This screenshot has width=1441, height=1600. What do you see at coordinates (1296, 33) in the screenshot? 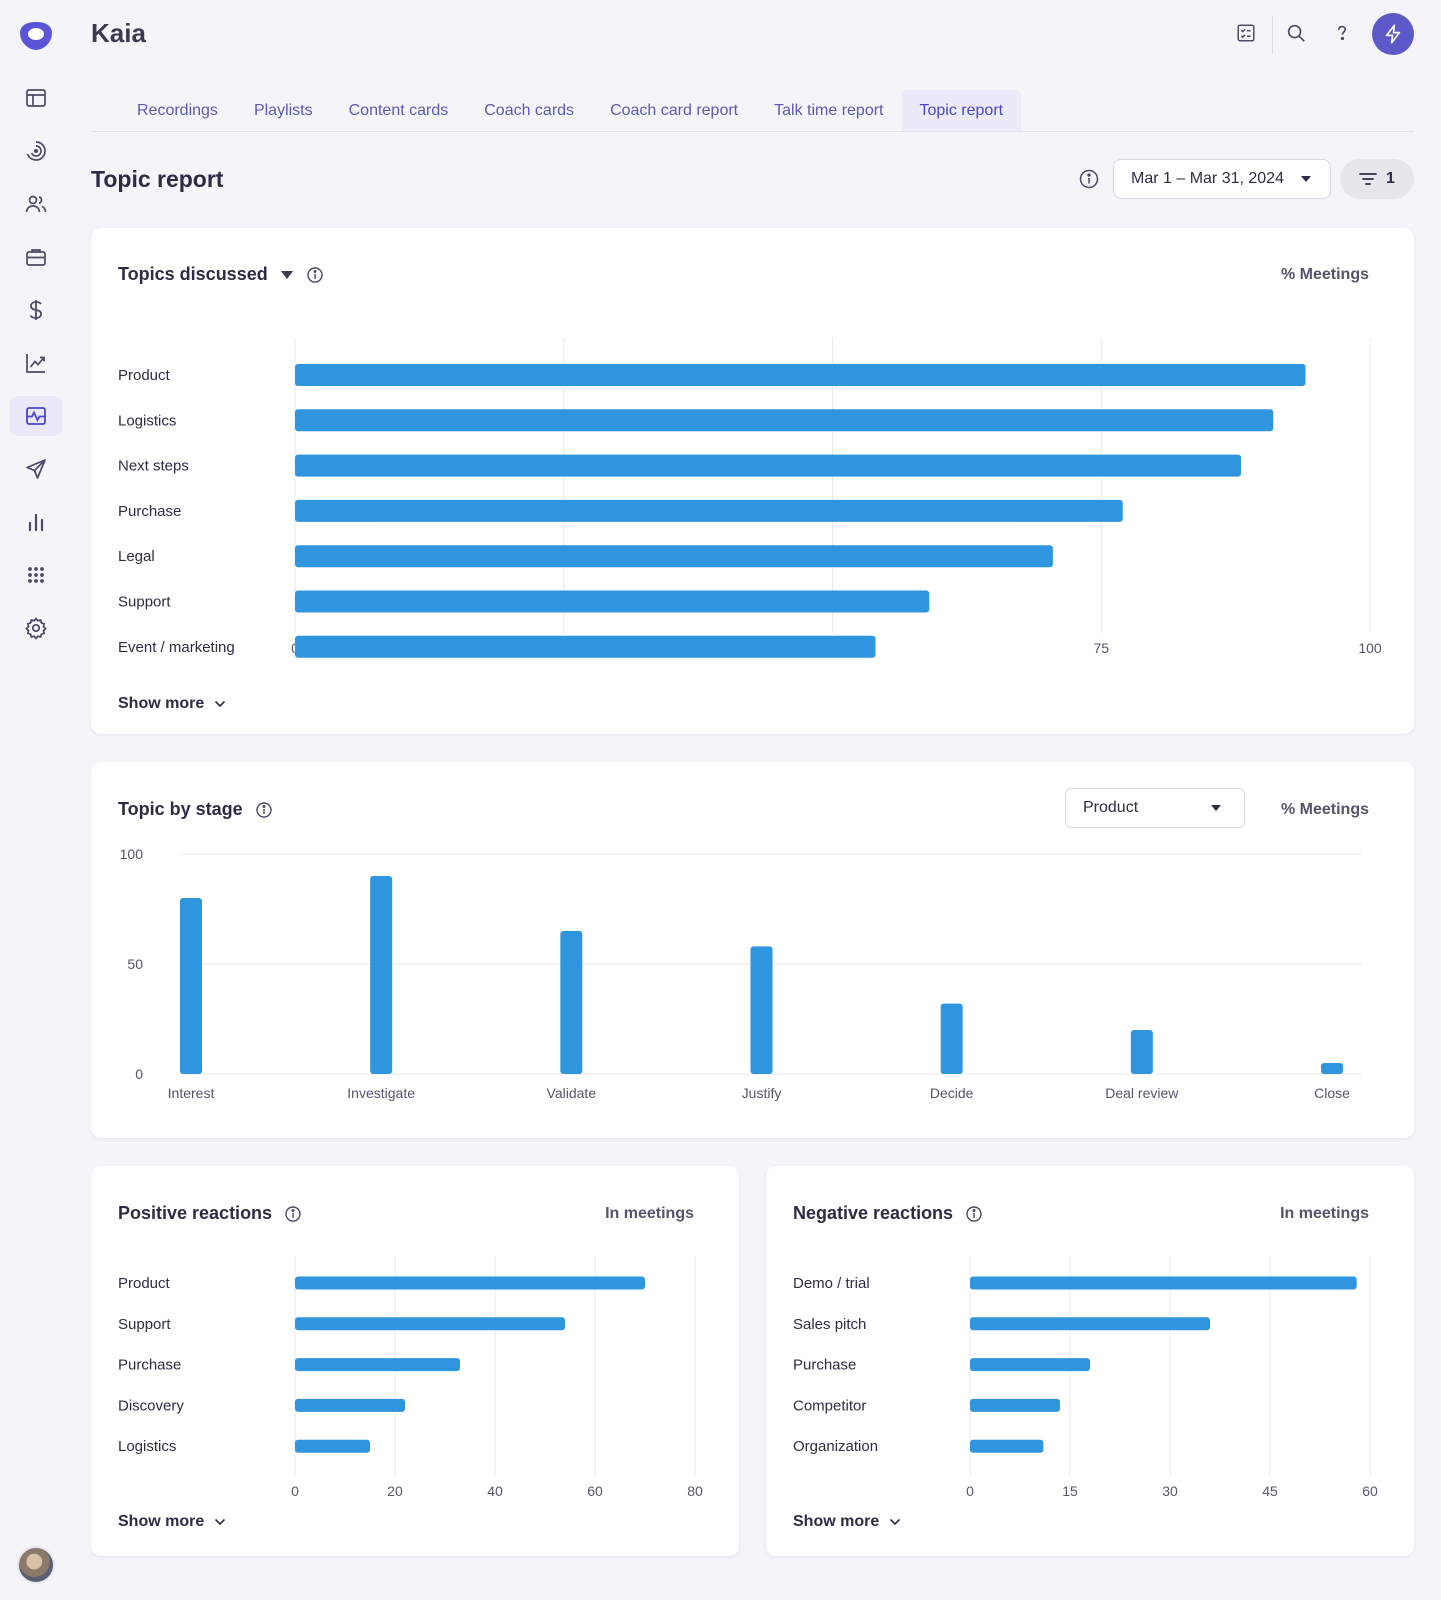
I see `search-button` at bounding box center [1296, 33].